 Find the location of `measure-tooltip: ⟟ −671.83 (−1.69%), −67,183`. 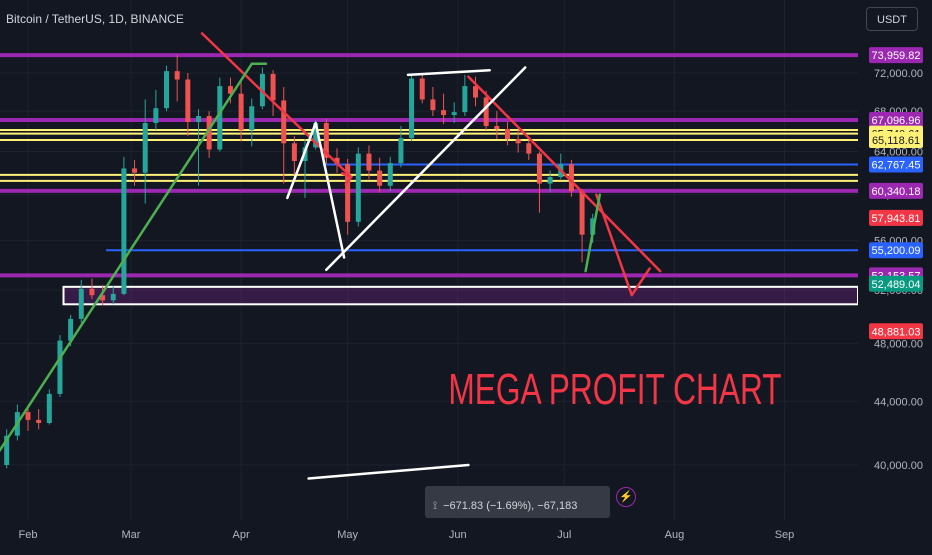

measure-tooltip: ⟟ −671.83 (−1.69%), −67,183 is located at coordinates (517, 502).